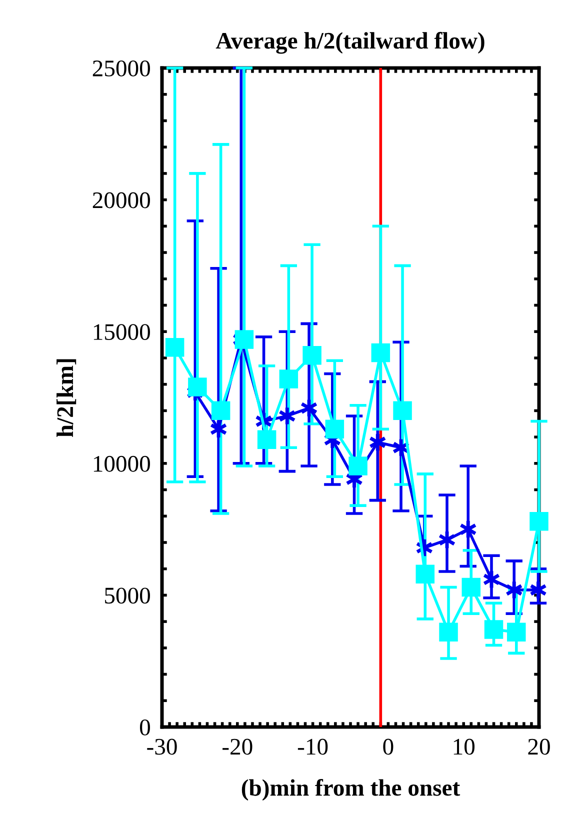 This screenshot has height=827, width=561. I want to click on chart-title: Average h/2(tailward flow), so click(350, 43).